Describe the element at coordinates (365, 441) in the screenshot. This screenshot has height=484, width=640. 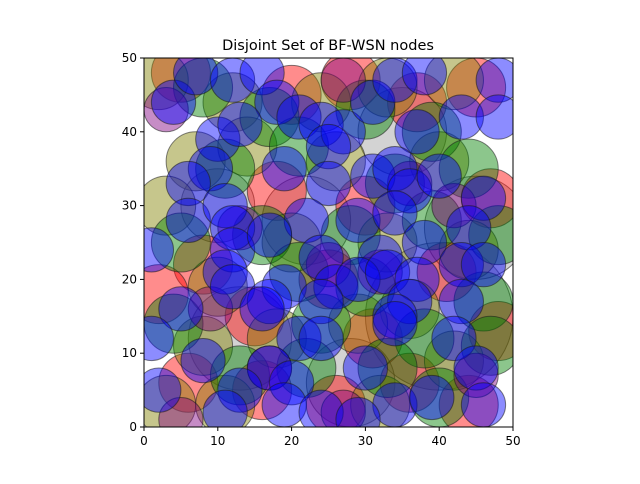
I see `x-tick-label: 30` at that location.